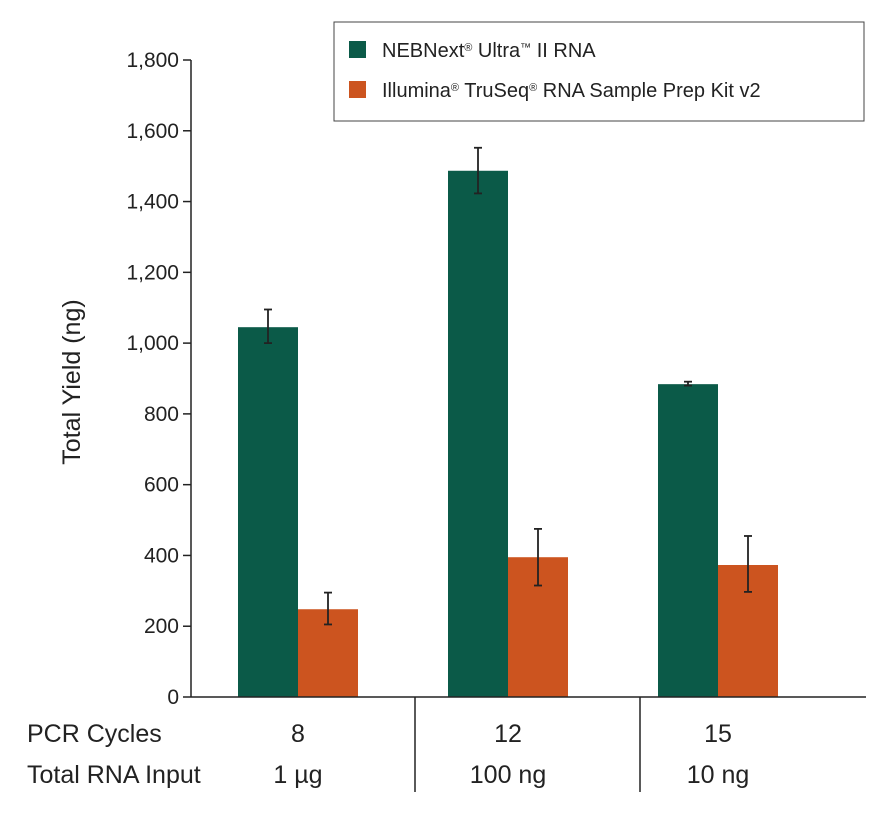 The image size is (895, 822). I want to click on y-tick-label: 1,600, so click(152, 131).